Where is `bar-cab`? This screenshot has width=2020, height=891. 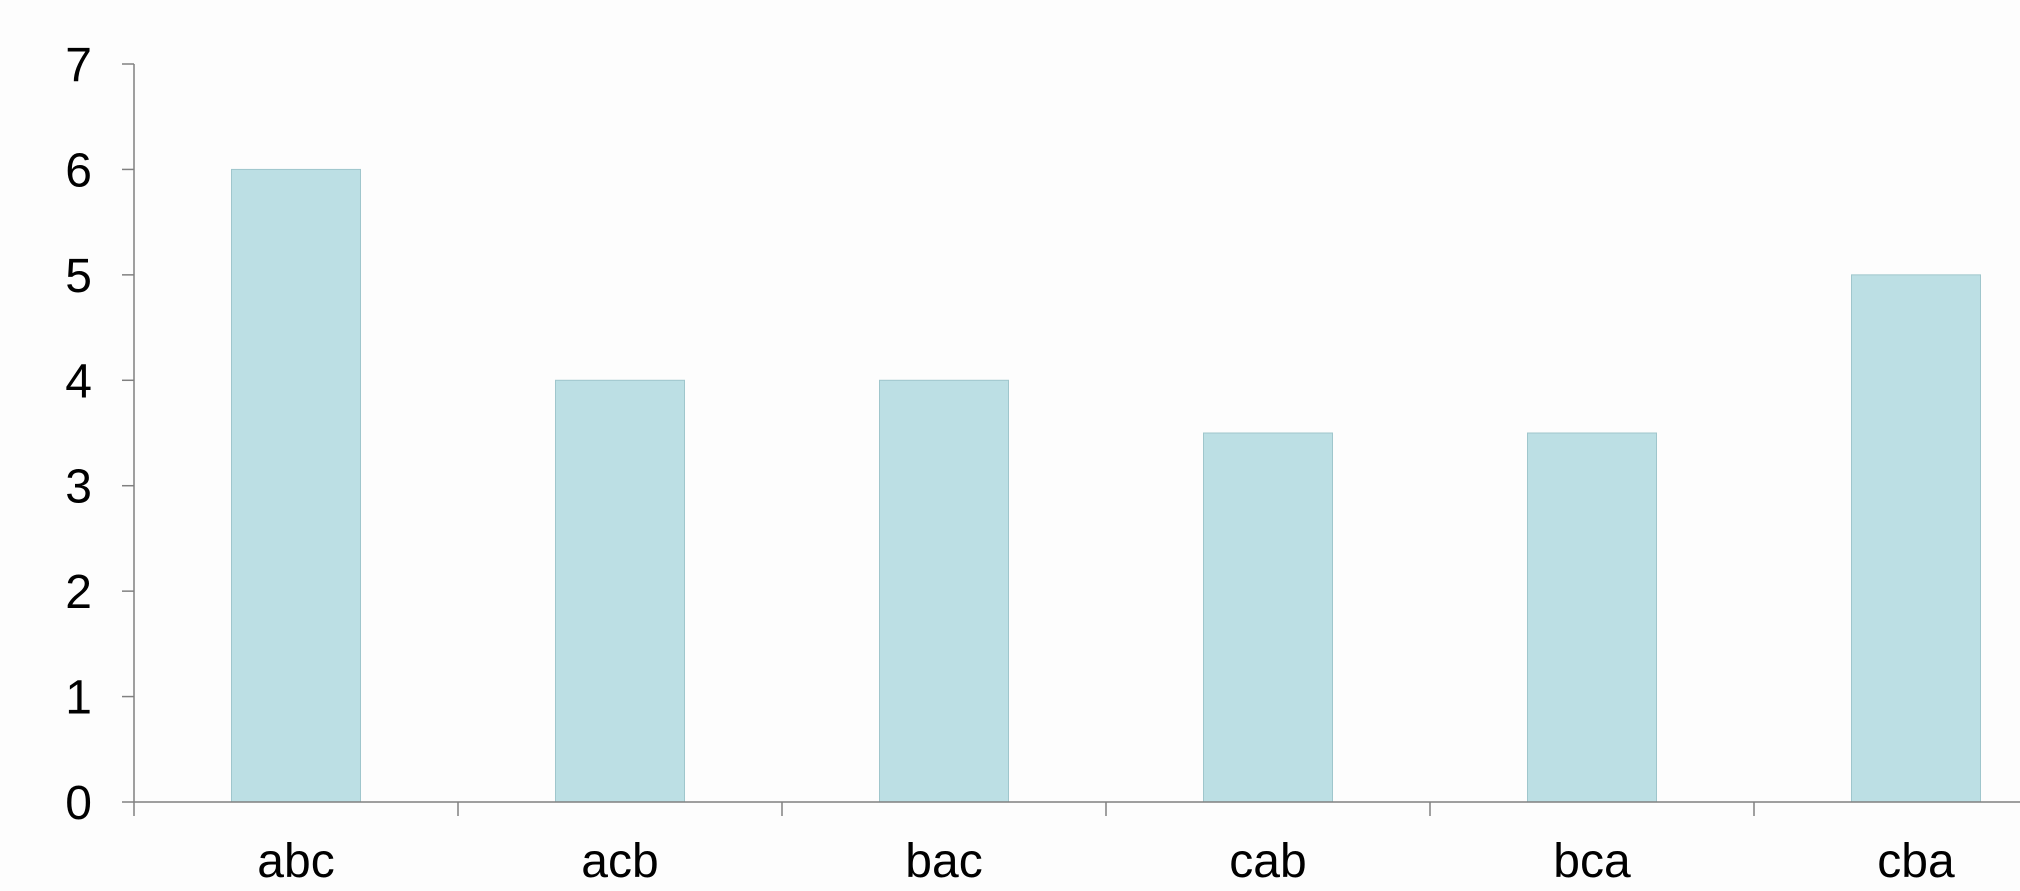
bar-cab is located at coordinates (1268, 617).